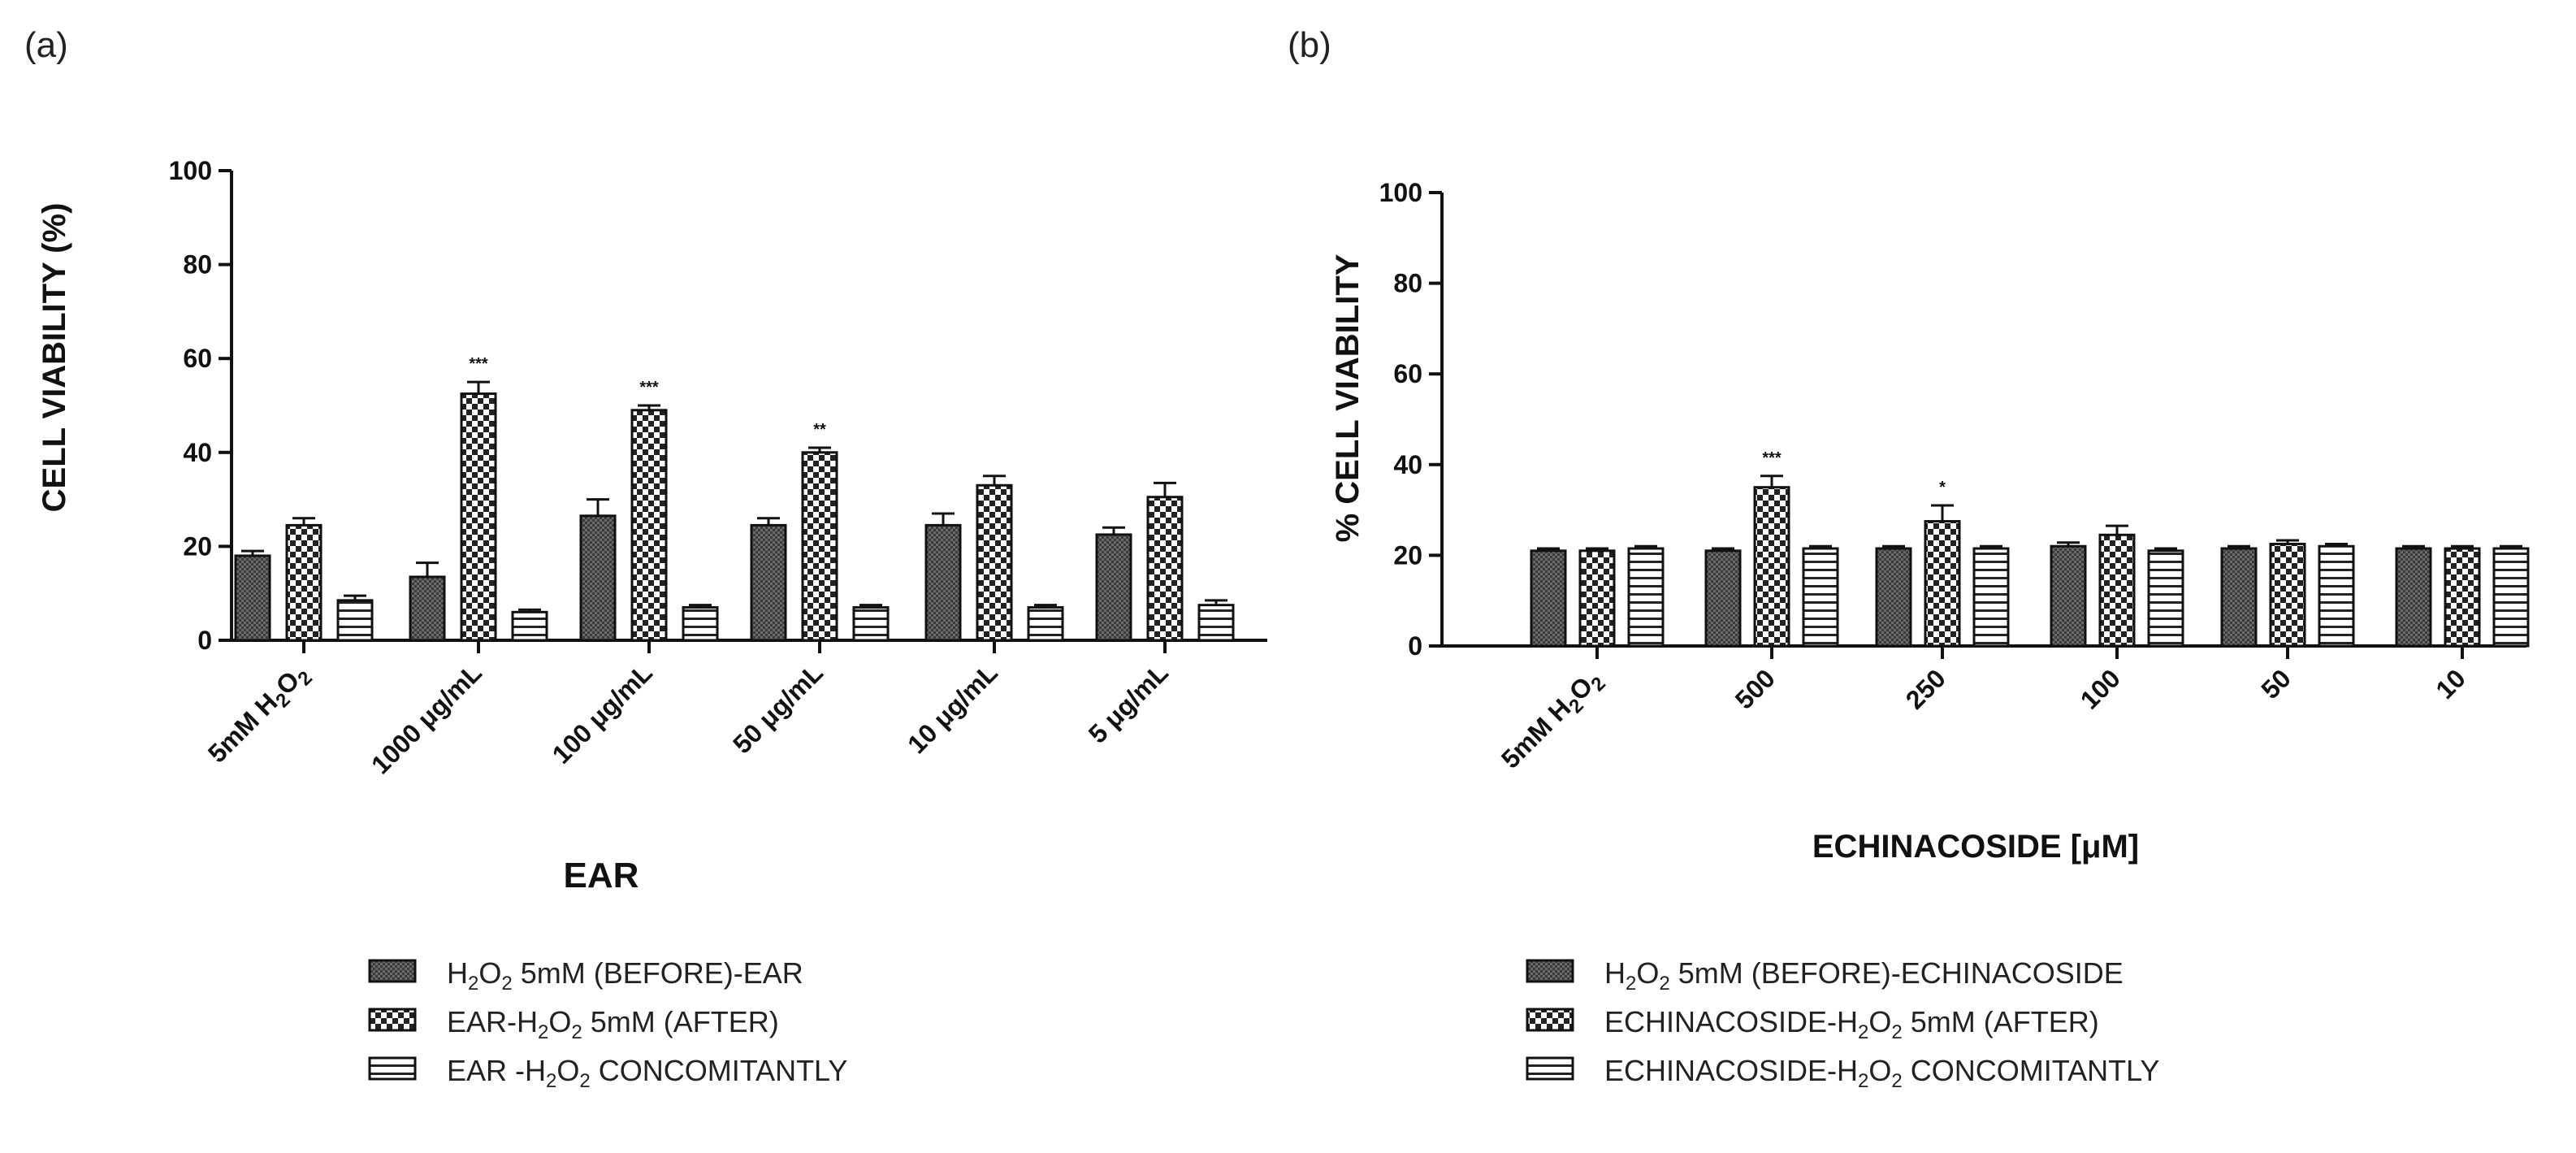 The image size is (2576, 1153). I want to click on y-axis-title-b: % CELL VIABILITY, so click(1348, 398).